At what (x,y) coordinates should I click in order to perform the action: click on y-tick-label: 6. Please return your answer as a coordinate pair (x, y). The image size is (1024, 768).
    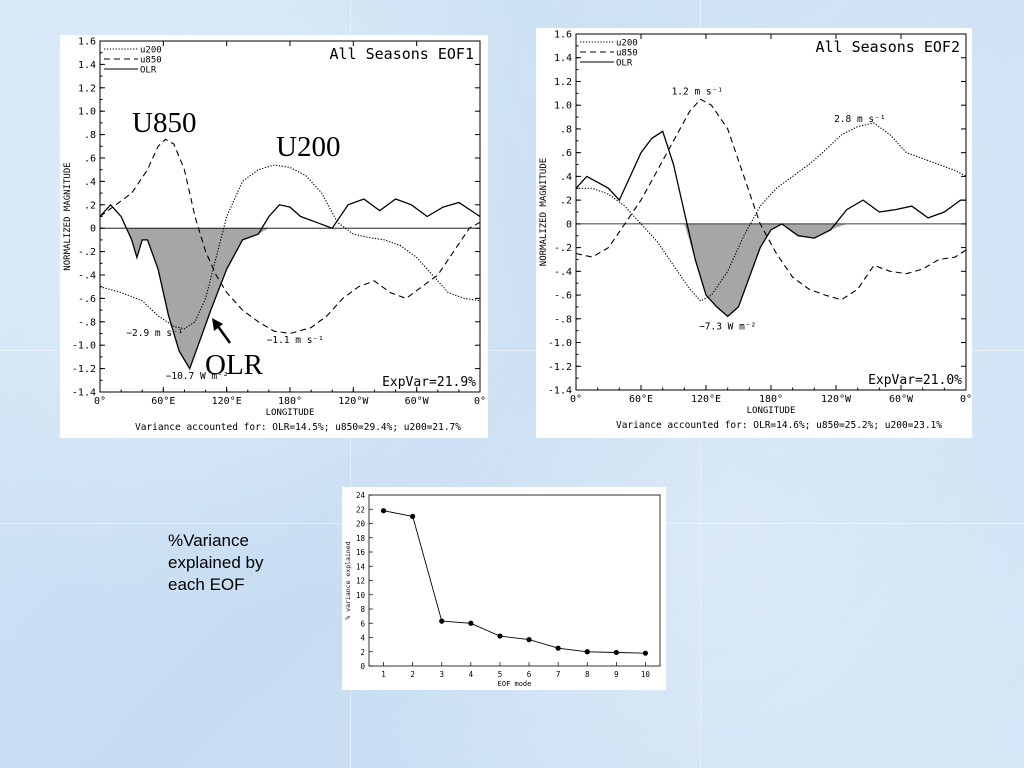
    Looking at the image, I should click on (362, 623).